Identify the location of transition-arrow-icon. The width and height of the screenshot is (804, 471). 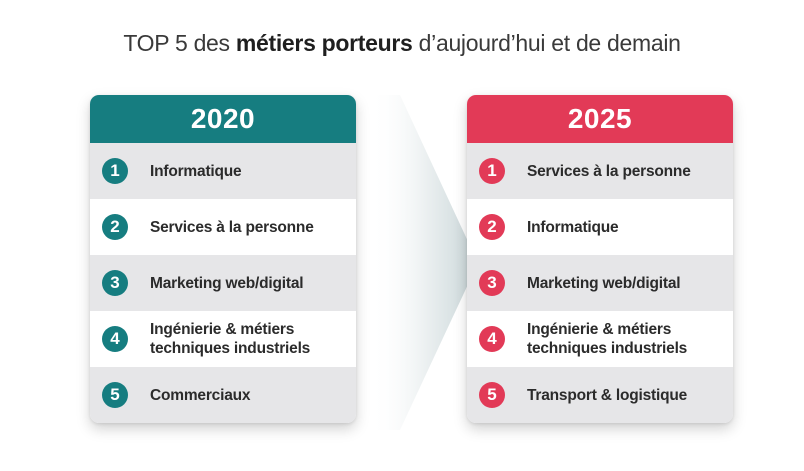
(424, 262).